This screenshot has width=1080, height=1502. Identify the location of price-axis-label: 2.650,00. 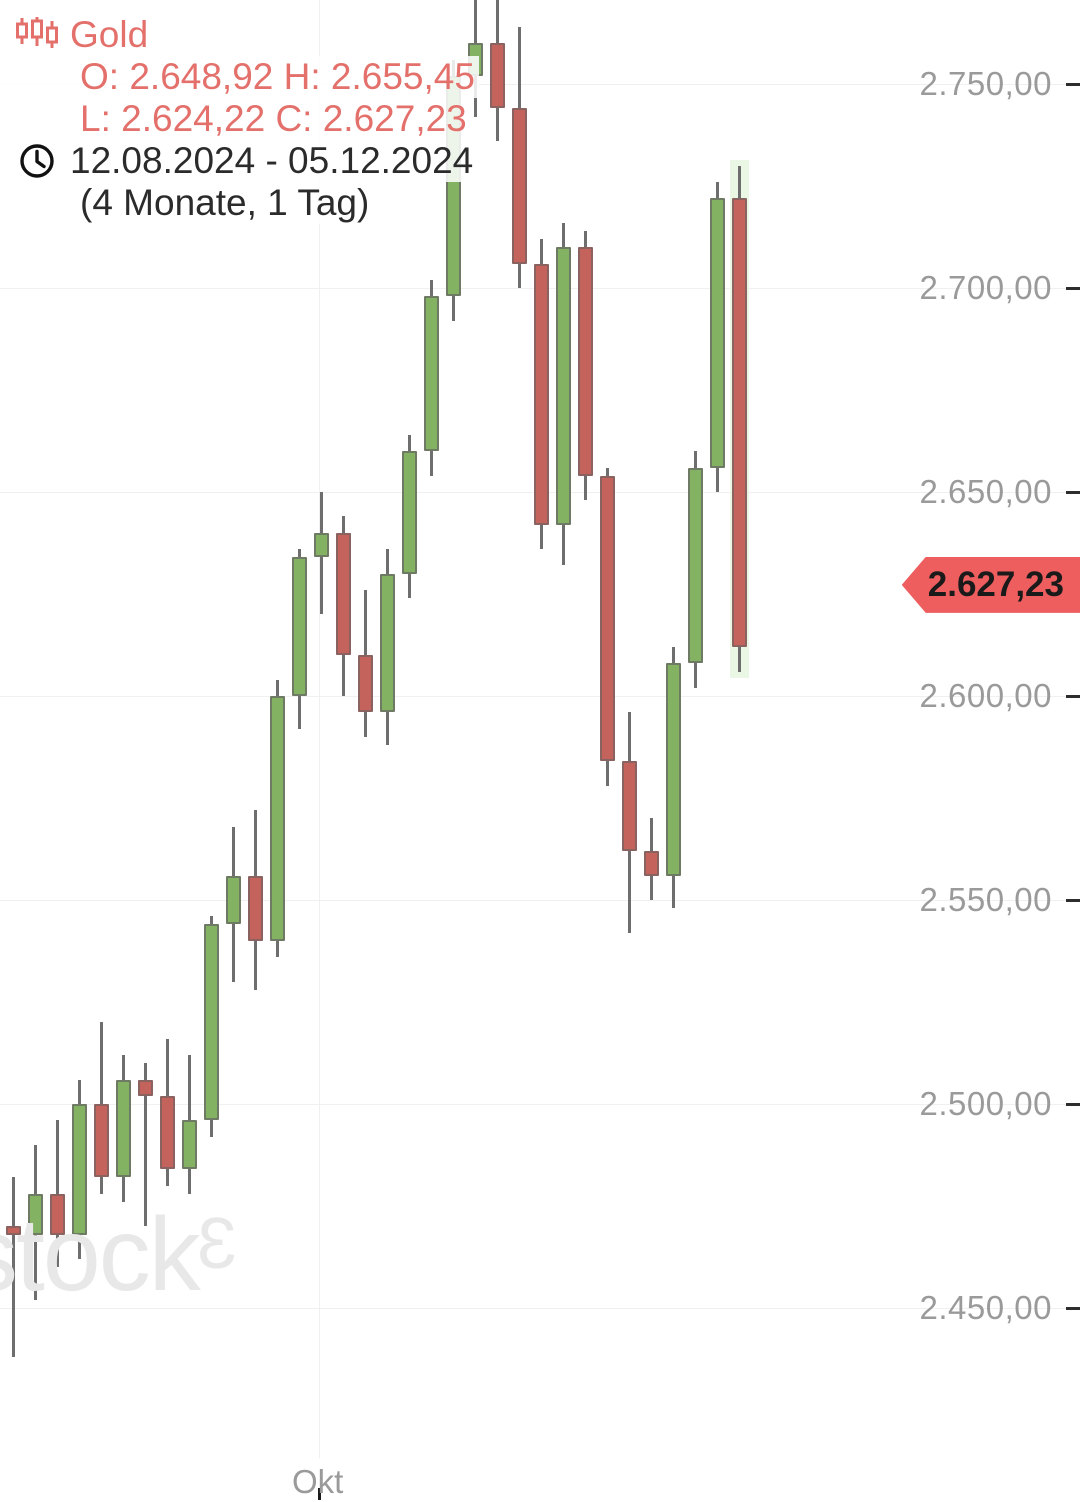
(985, 491).